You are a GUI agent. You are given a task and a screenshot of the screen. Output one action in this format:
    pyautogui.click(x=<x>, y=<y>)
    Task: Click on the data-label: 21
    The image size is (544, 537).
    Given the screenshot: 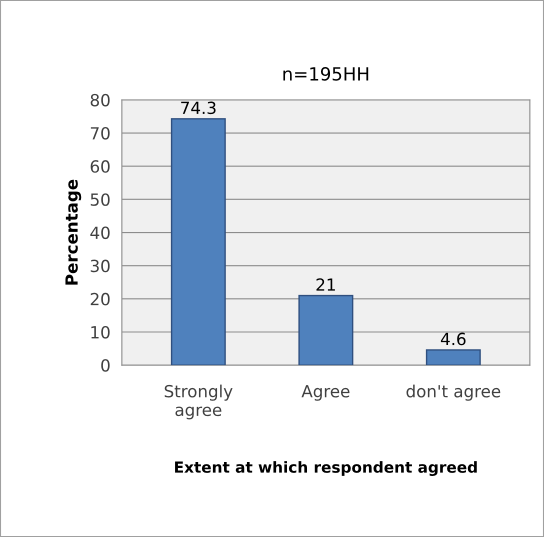 What is the action you would take?
    pyautogui.click(x=325, y=284)
    